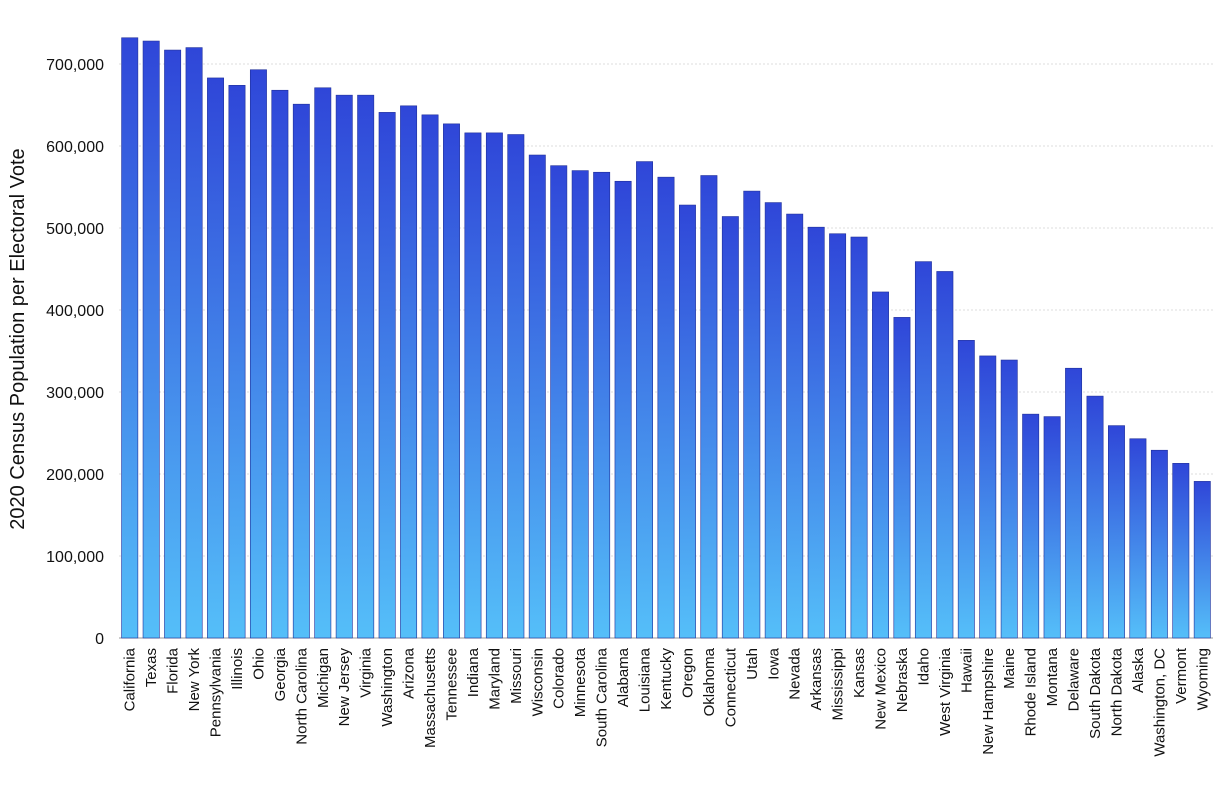  Describe the element at coordinates (366, 672) in the screenshot. I see `x-tick-label: Virginia` at that location.